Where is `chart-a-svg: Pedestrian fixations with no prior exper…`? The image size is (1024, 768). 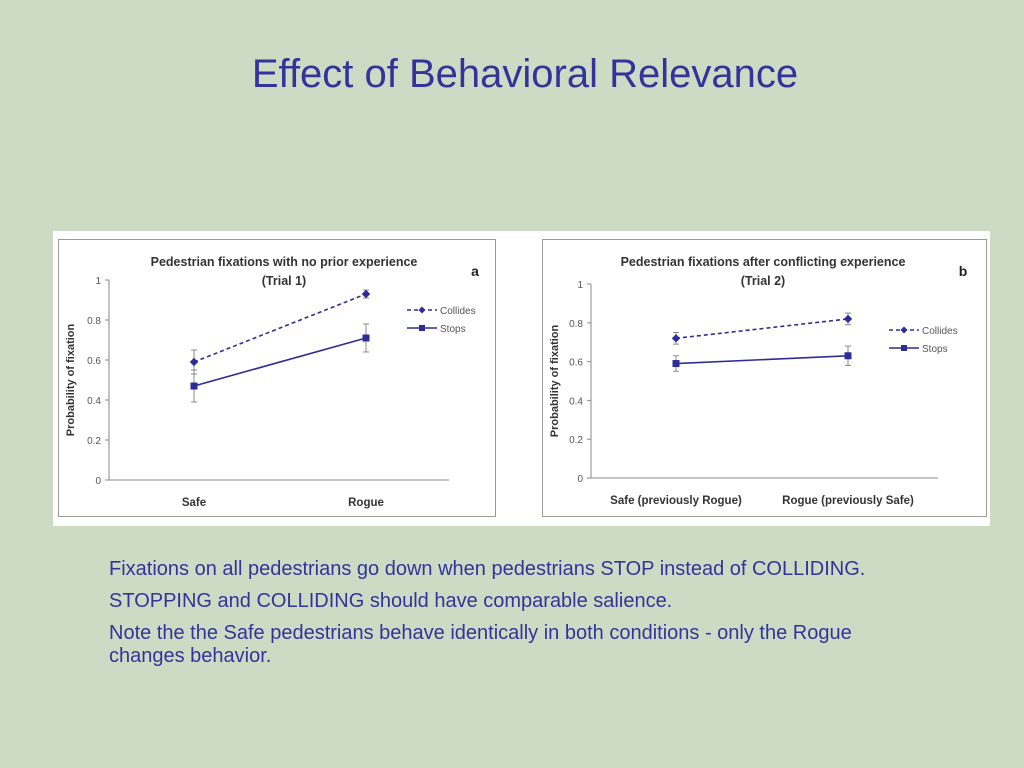 chart-a-svg: Pedestrian fixations with no prior exper… is located at coordinates (272, 382).